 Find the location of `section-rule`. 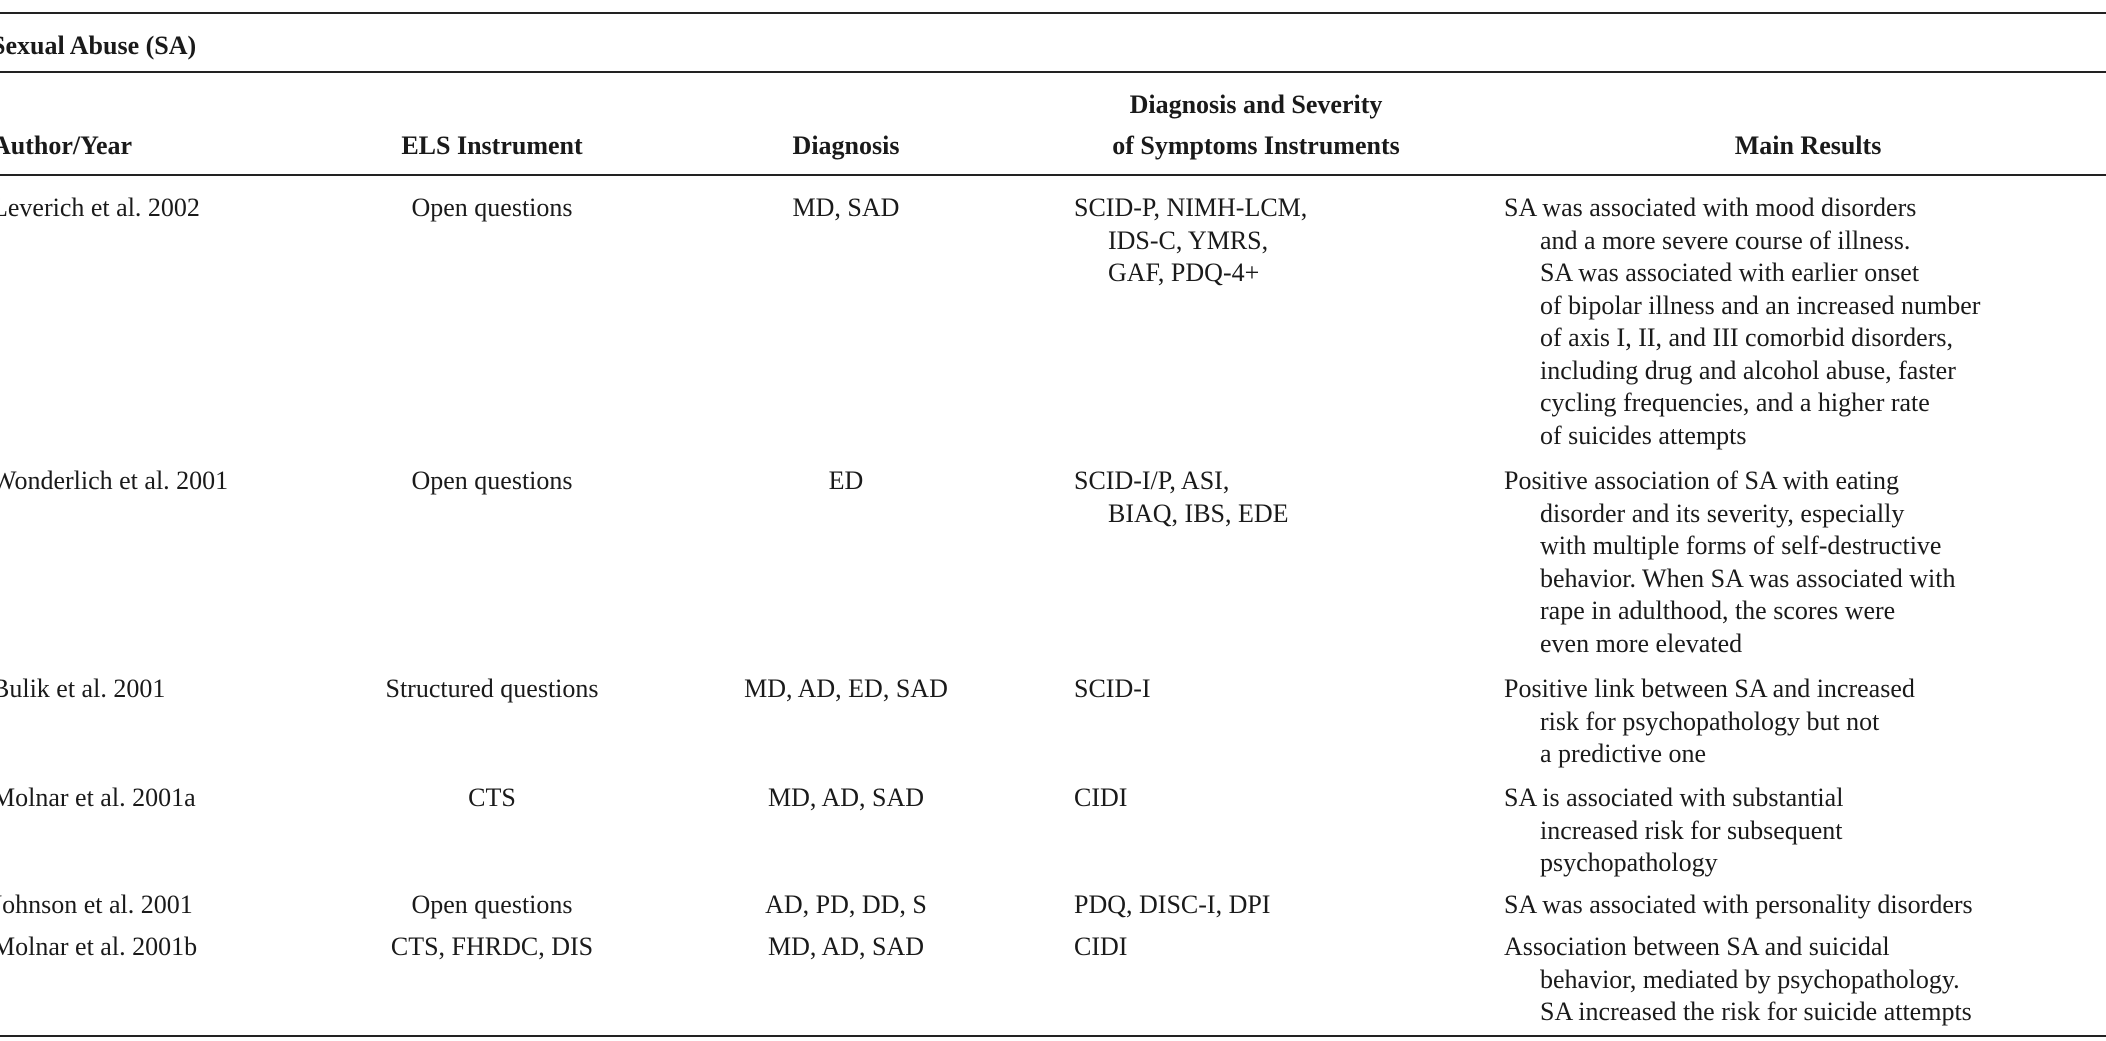

section-rule is located at coordinates (1053, 72).